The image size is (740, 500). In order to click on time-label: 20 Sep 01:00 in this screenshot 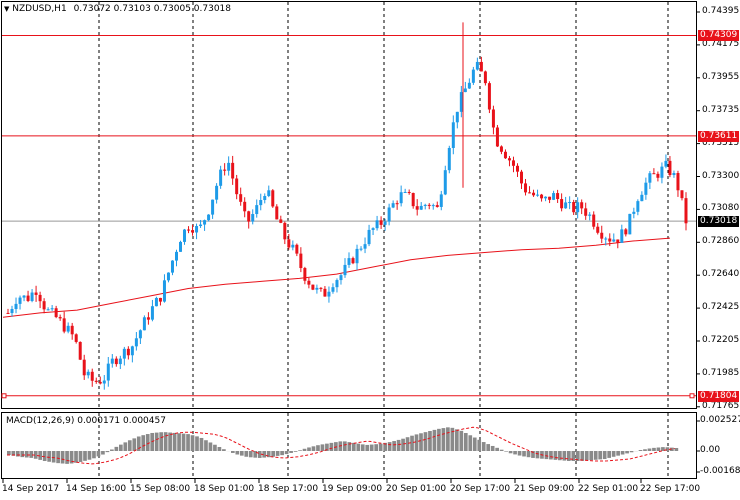, I will do `click(416, 489)`.